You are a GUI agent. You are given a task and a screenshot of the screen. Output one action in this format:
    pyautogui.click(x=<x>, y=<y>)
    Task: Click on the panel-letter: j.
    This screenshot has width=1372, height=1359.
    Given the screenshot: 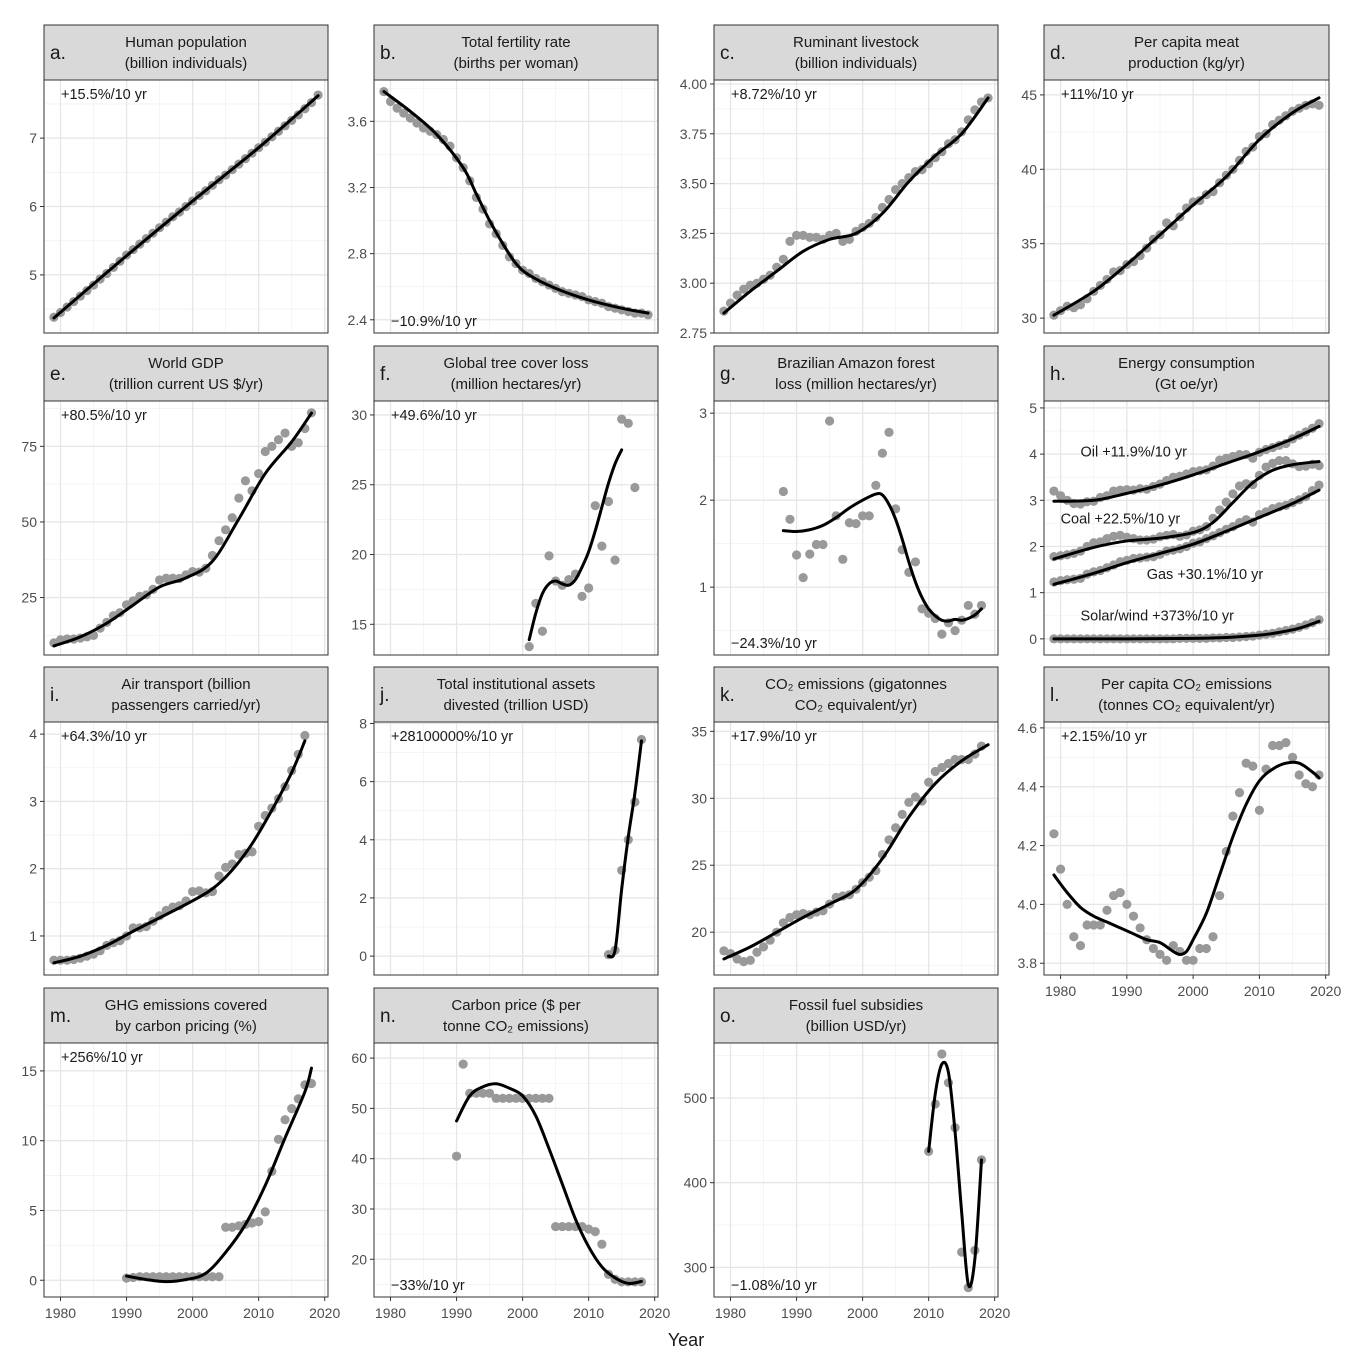 What is the action you would take?
    pyautogui.click(x=384, y=695)
    